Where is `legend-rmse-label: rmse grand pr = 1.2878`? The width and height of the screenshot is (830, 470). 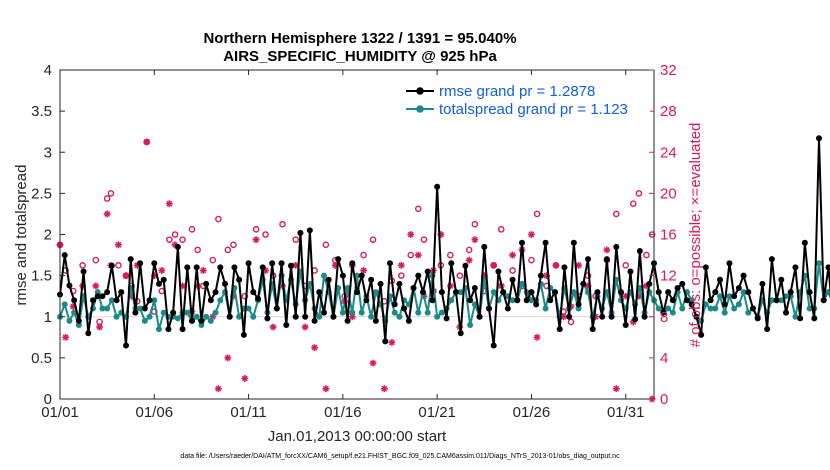
legend-rmse-label: rmse grand pr = 1.2878 is located at coordinates (517, 91).